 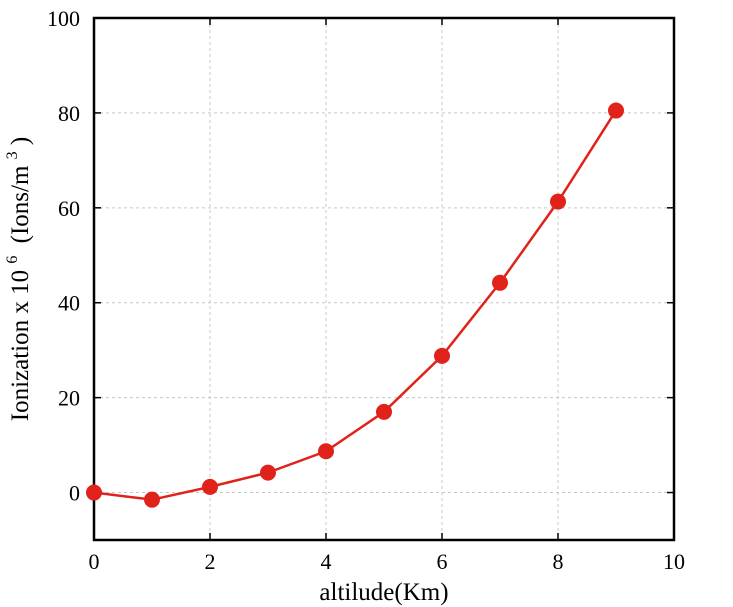 What do you see at coordinates (558, 561) in the screenshot?
I see `x-tick-label: 8` at bounding box center [558, 561].